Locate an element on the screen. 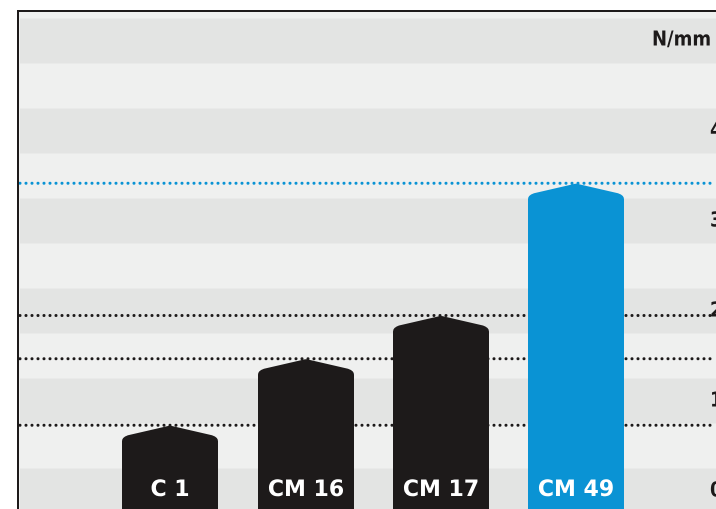 Image resolution: width=716 pixels, height=509 pixels. y-tick-label: 4 is located at coordinates (713, 130).